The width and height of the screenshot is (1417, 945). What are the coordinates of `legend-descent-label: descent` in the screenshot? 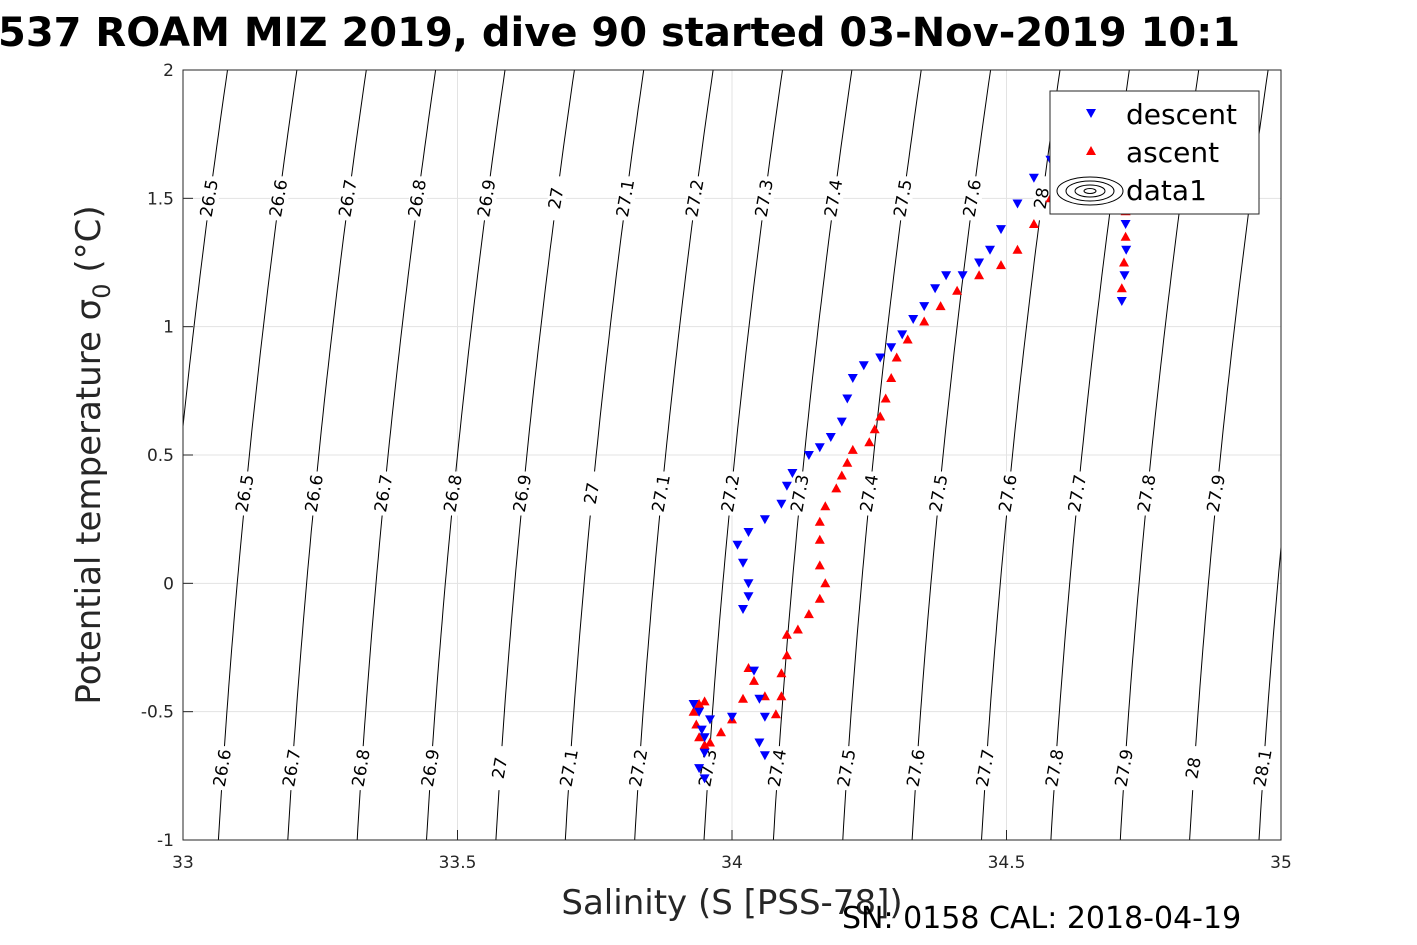 It's located at (1181, 114).